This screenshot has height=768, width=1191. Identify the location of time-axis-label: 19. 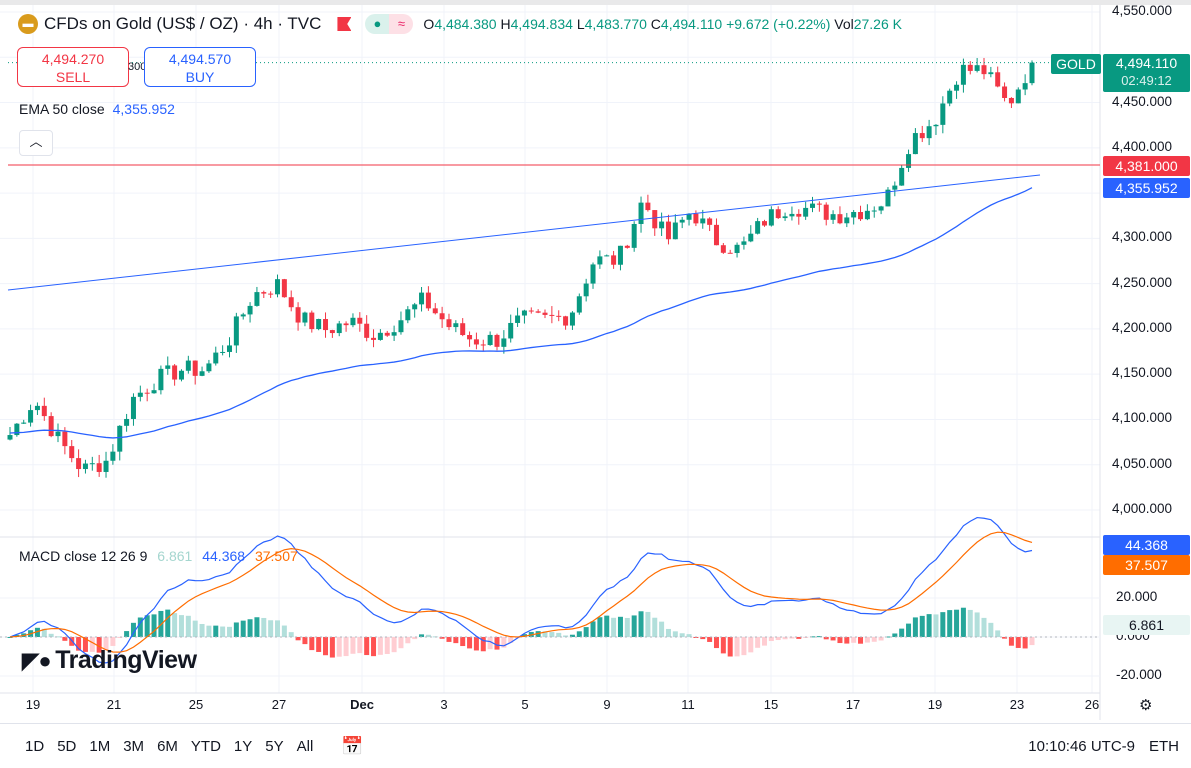
(935, 704).